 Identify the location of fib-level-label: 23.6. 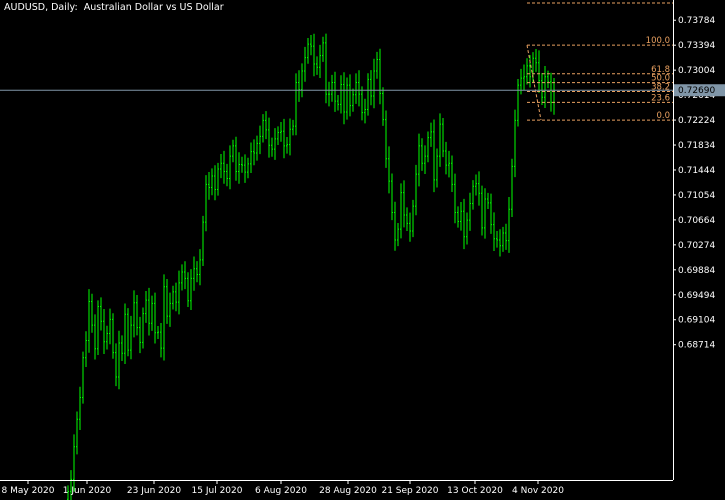
(660, 98).